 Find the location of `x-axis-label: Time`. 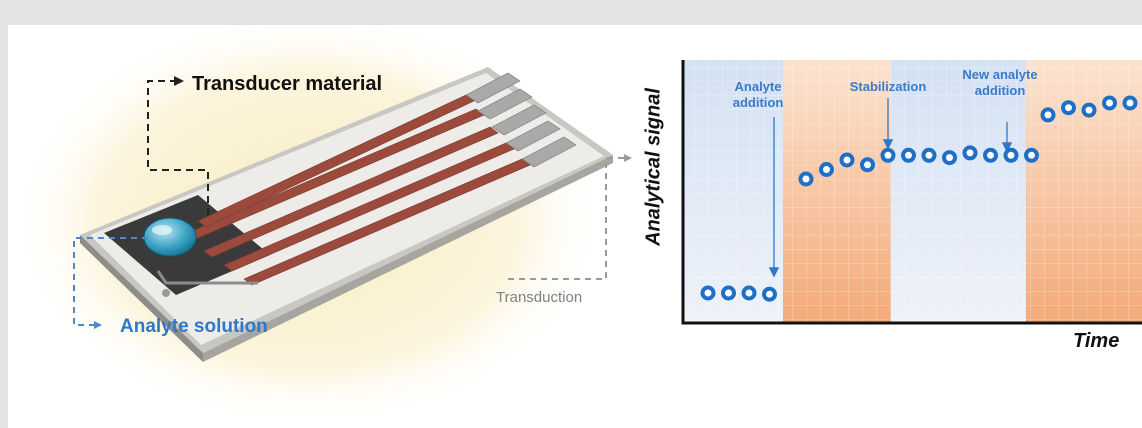

x-axis-label: Time is located at coordinates (1096, 341).